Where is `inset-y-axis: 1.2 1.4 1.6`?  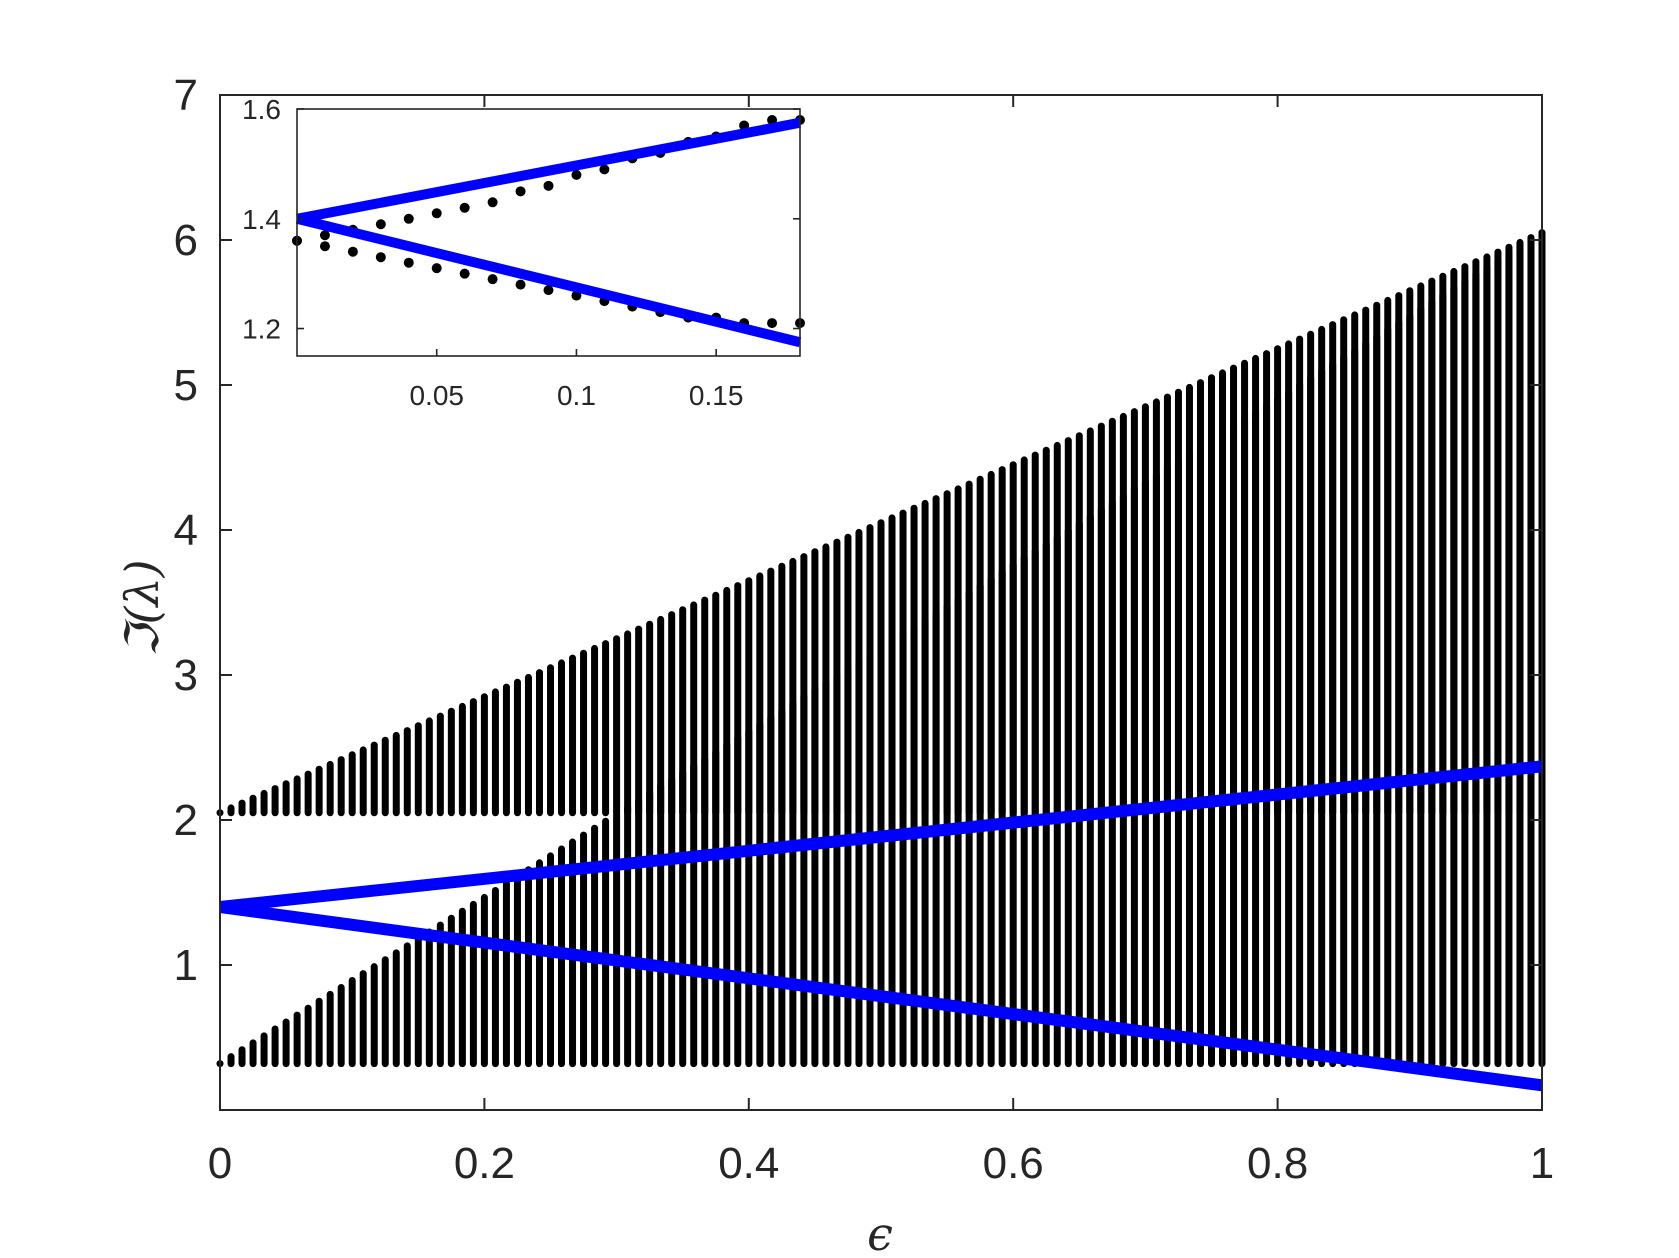 inset-y-axis: 1.2 1.4 1.6 is located at coordinates (521, 219).